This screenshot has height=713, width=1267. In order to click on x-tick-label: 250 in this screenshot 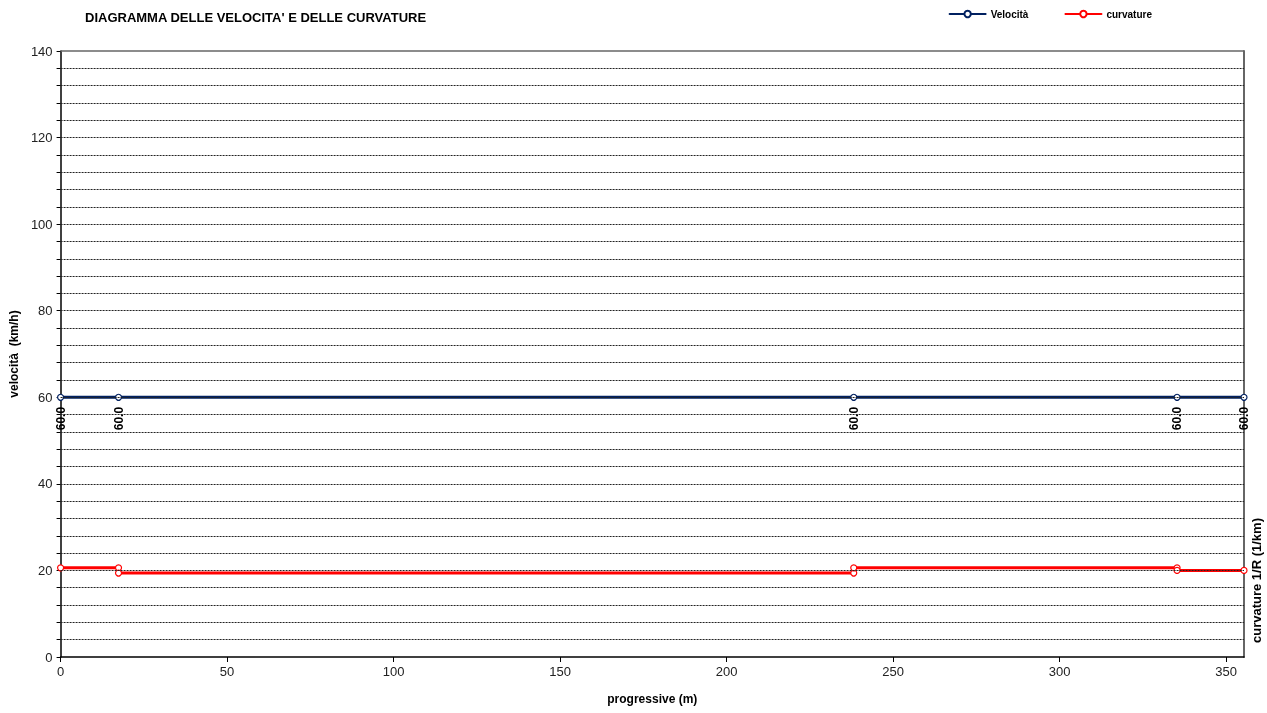, I will do `click(893, 671)`.